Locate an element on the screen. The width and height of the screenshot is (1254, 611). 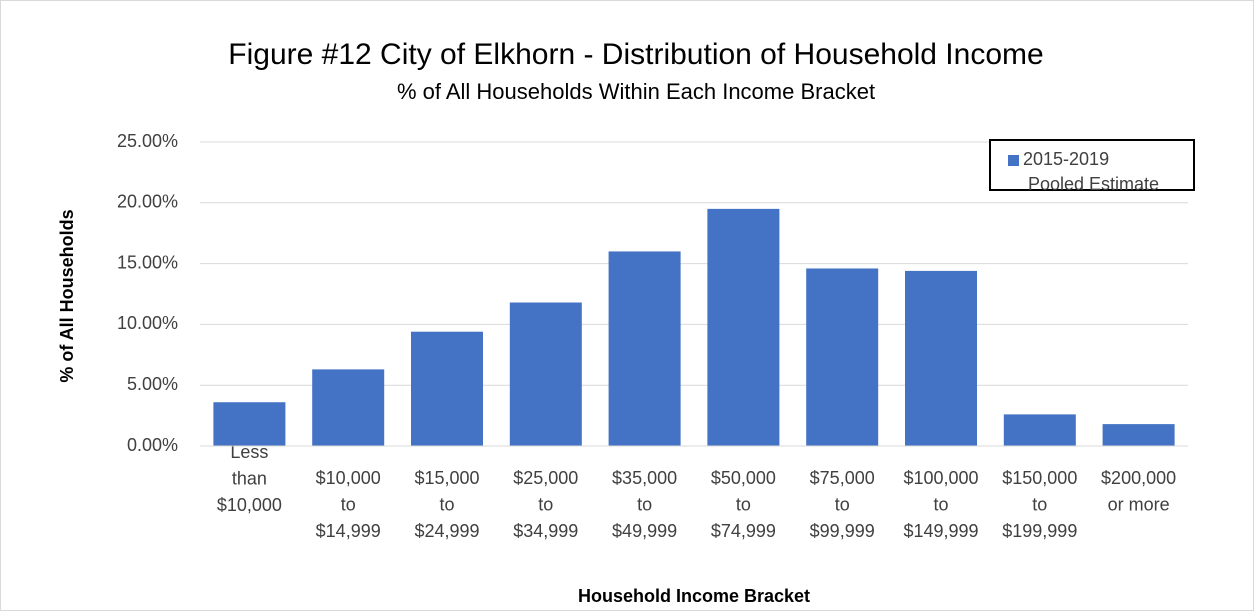
x-tick-label: $150,000 to $199,999 is located at coordinates (1039, 504).